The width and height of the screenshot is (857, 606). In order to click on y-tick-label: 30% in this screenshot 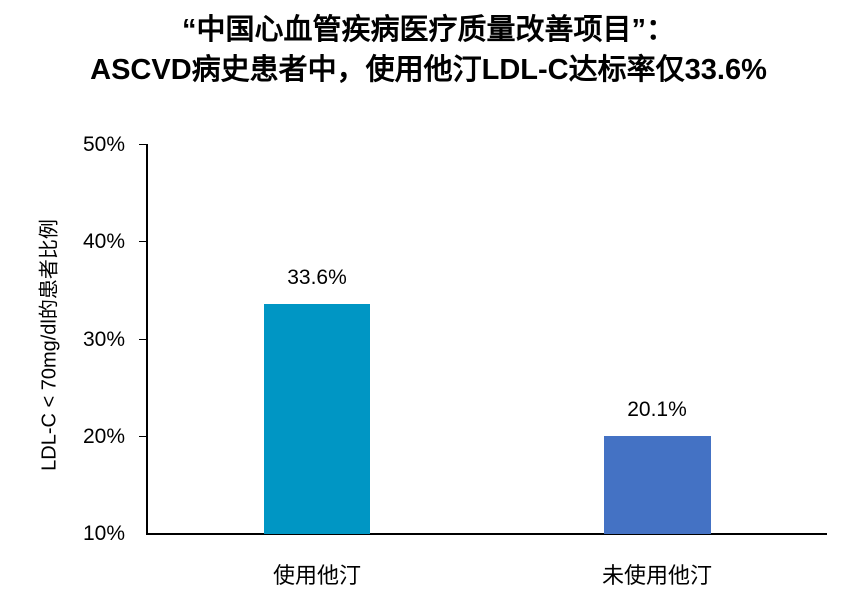, I will do `click(103, 339)`.